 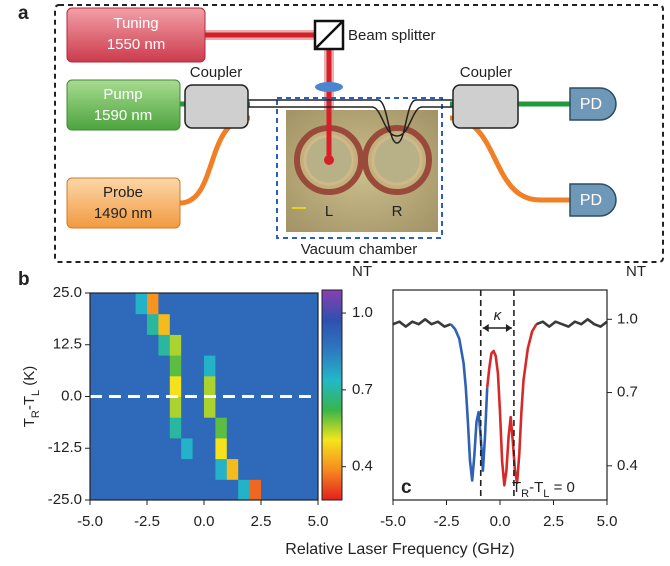 I want to click on y-tick-label: 0.4, so click(x=627, y=465).